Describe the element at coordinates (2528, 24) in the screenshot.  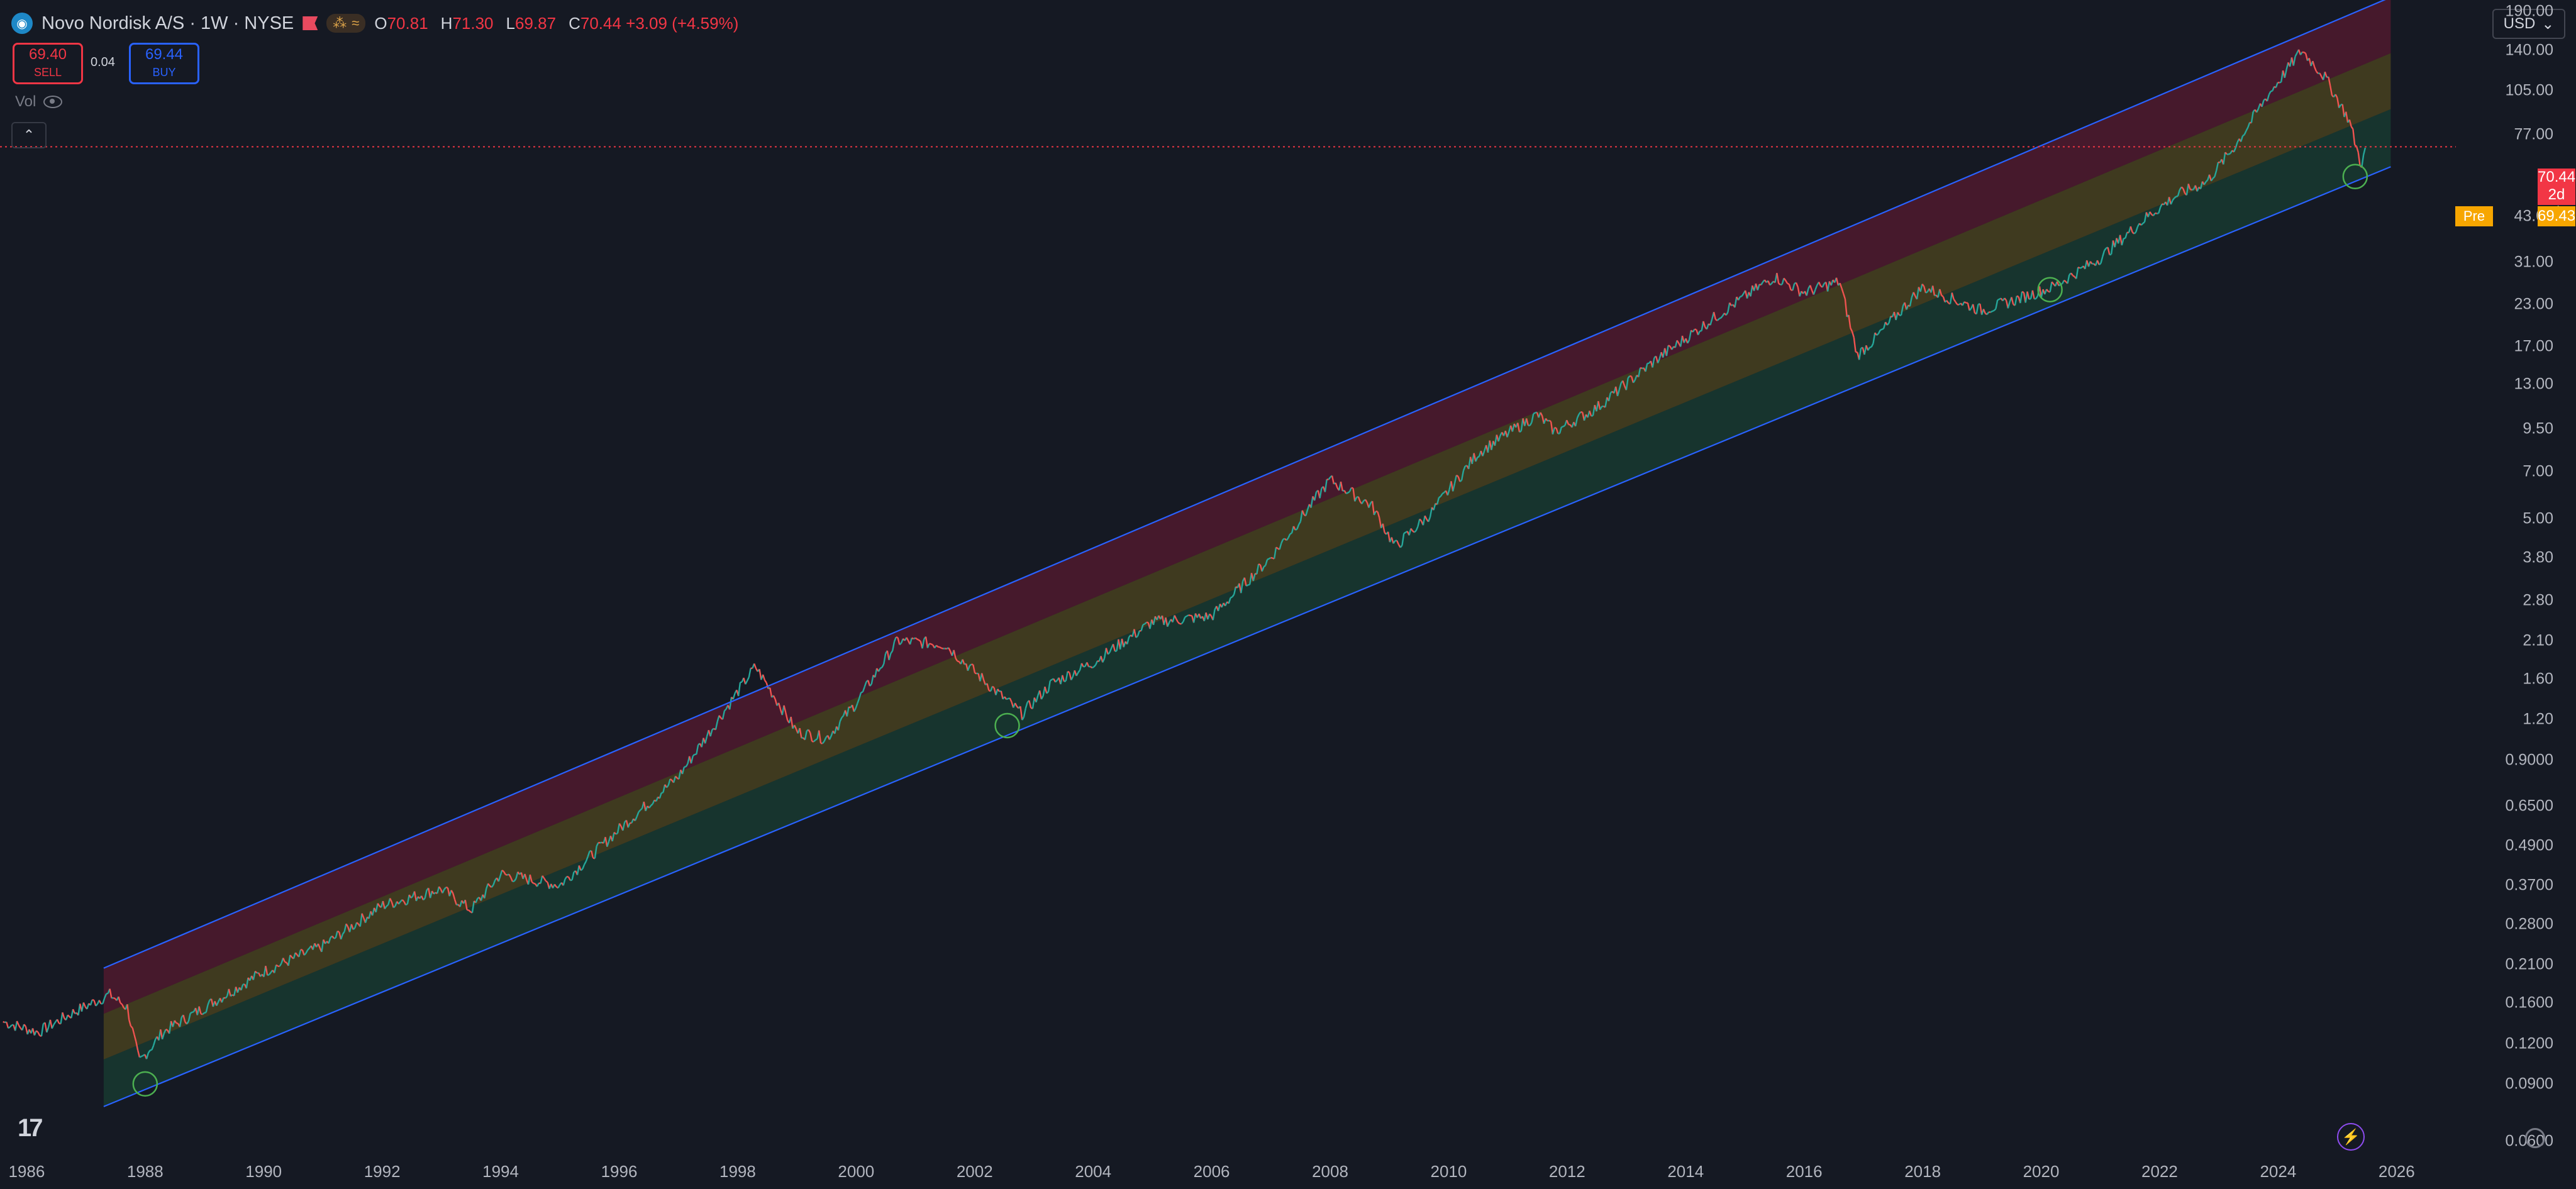
I see `currency-select: USD ⌄` at that location.